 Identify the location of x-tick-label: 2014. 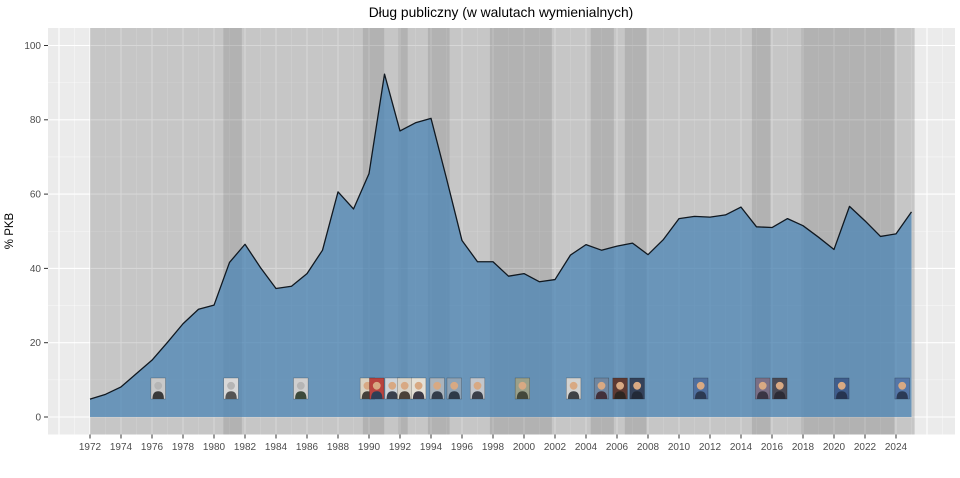
(741, 447).